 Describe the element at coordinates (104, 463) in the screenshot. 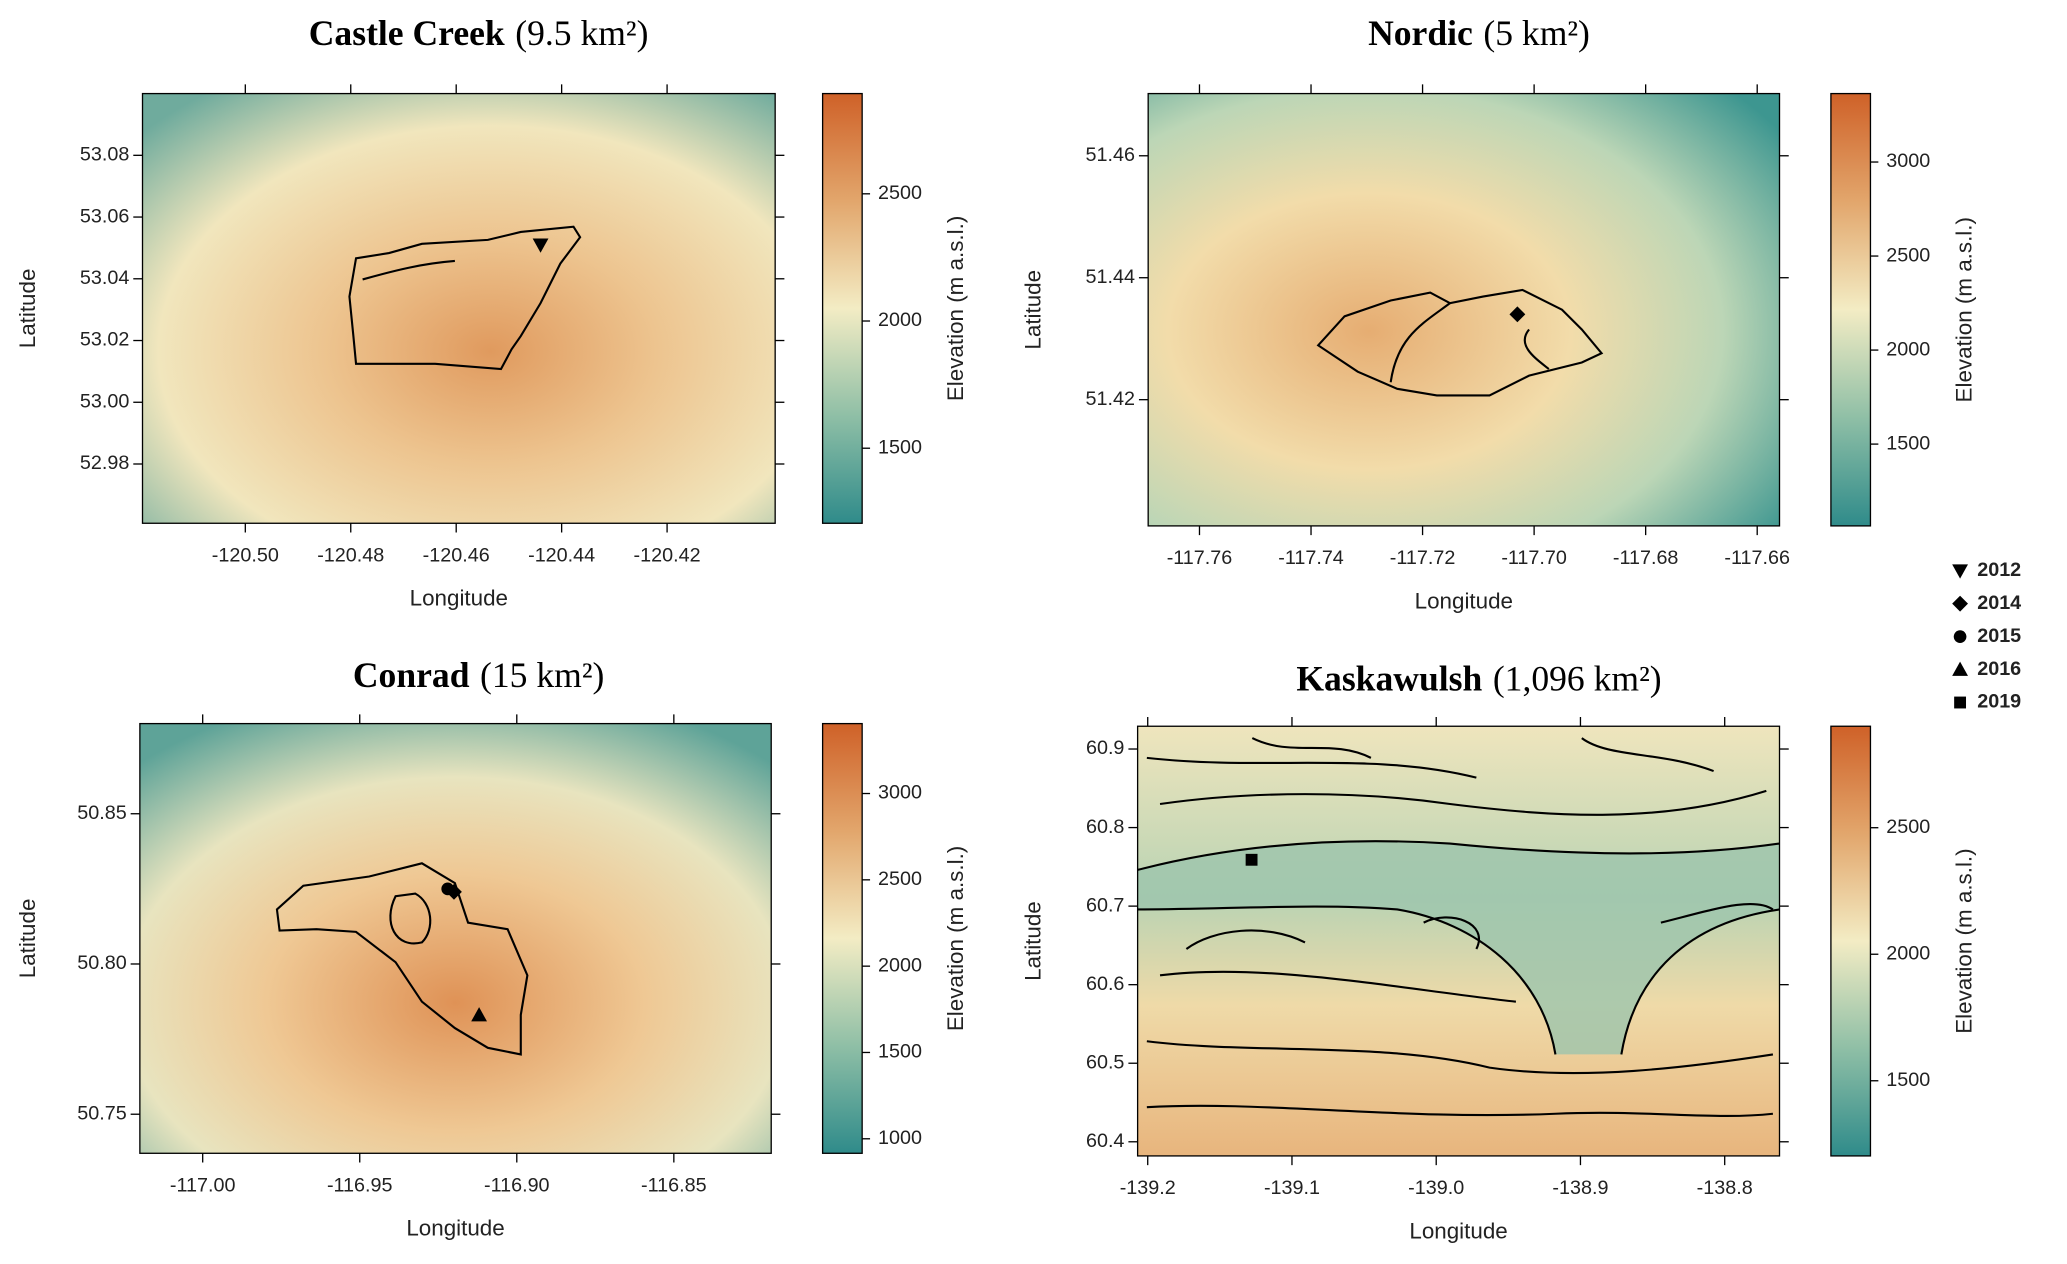

I see `y-tick-label: 52.98` at that location.